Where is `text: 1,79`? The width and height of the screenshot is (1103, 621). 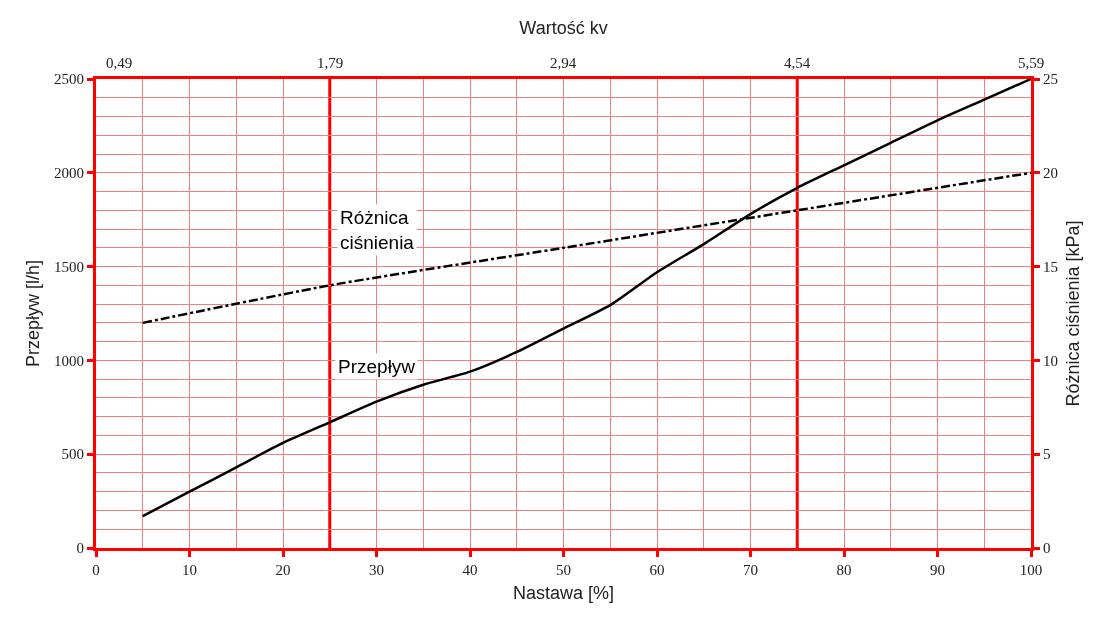 text: 1,79 is located at coordinates (330, 63).